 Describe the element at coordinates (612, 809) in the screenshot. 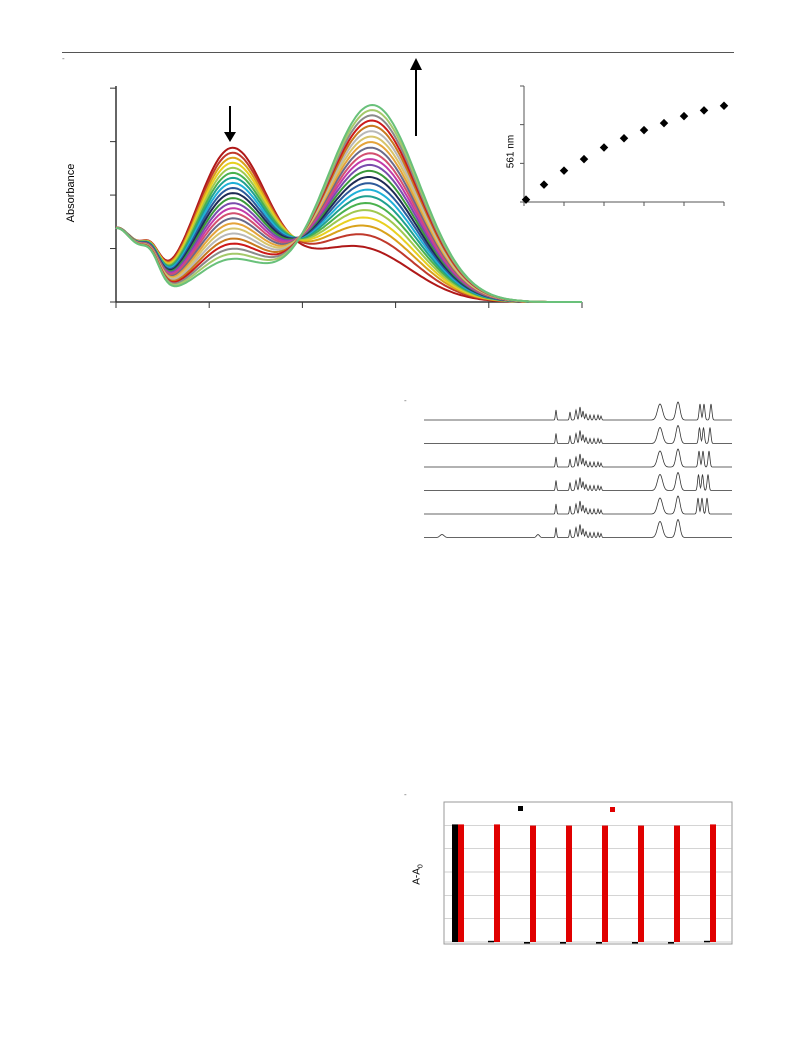

I see `legend-swatch-red` at that location.